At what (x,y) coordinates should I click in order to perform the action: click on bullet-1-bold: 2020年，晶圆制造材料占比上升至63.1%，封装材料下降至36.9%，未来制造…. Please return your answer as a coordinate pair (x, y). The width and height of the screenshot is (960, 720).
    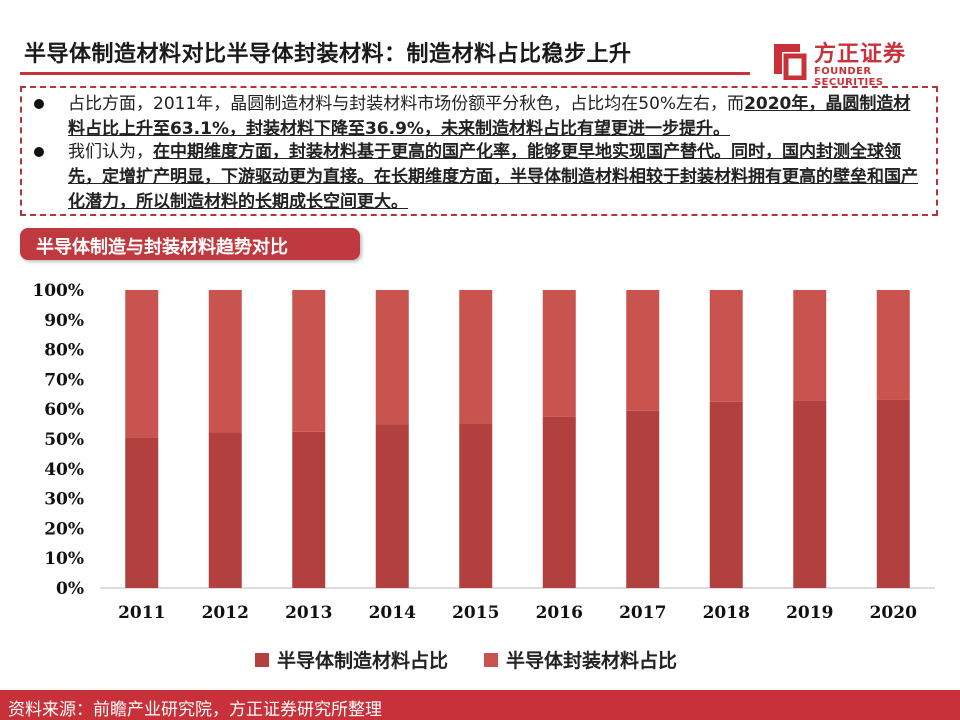
    Looking at the image, I should click on (489, 116).